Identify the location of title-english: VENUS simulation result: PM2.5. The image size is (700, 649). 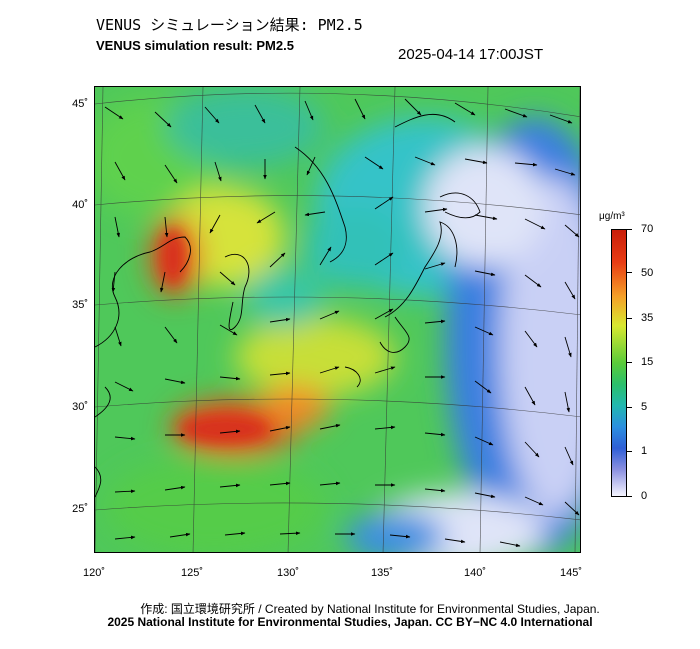
(195, 45).